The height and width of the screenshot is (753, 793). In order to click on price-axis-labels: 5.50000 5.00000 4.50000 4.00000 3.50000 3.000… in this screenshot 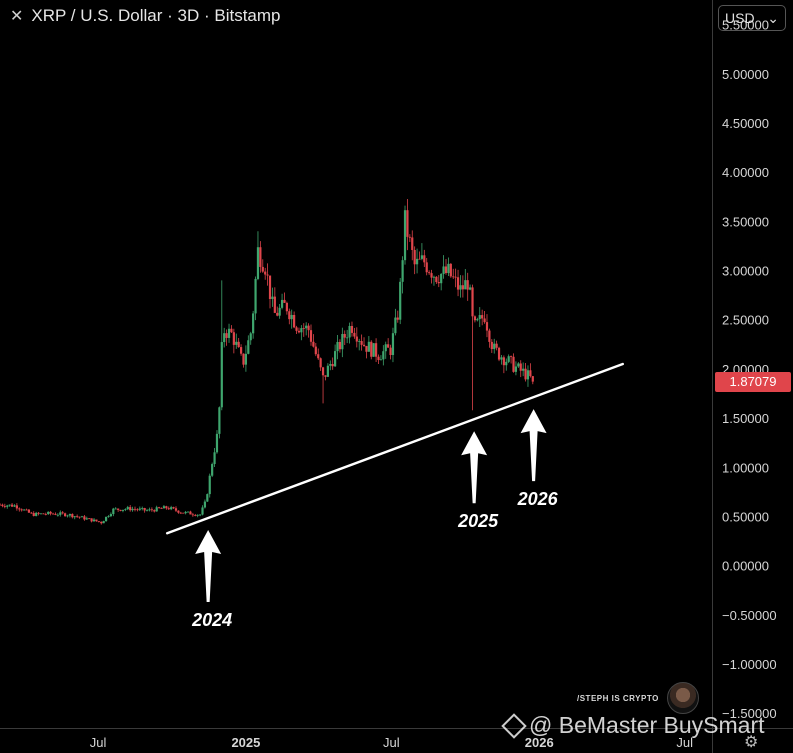, I will do `click(749, 370)`.